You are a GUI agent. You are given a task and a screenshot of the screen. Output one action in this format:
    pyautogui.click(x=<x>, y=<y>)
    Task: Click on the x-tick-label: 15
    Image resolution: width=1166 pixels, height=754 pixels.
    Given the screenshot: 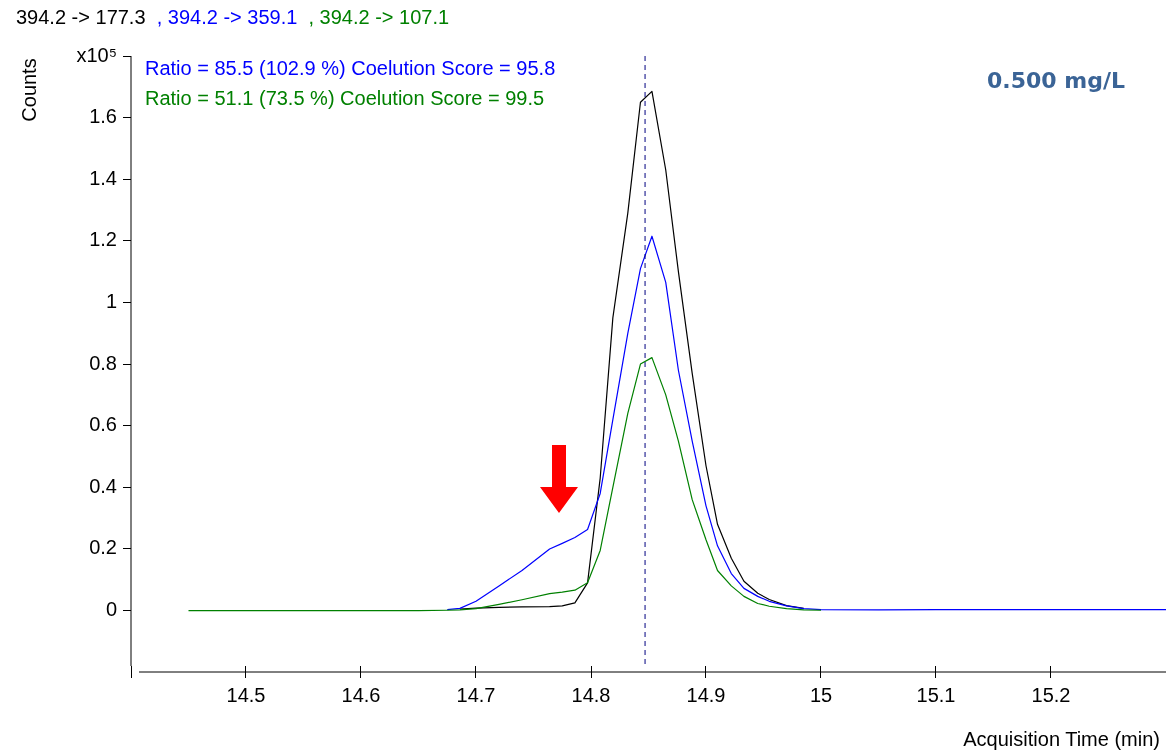 What is the action you would take?
    pyautogui.click(x=821, y=694)
    